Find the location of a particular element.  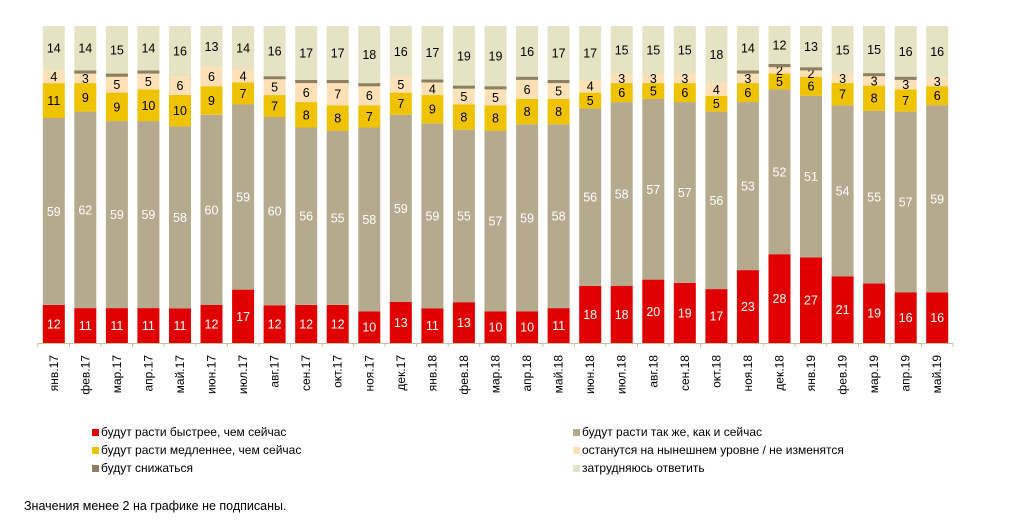

legend-label-hard-to-say: затрудняюсь ответить is located at coordinates (643, 468).